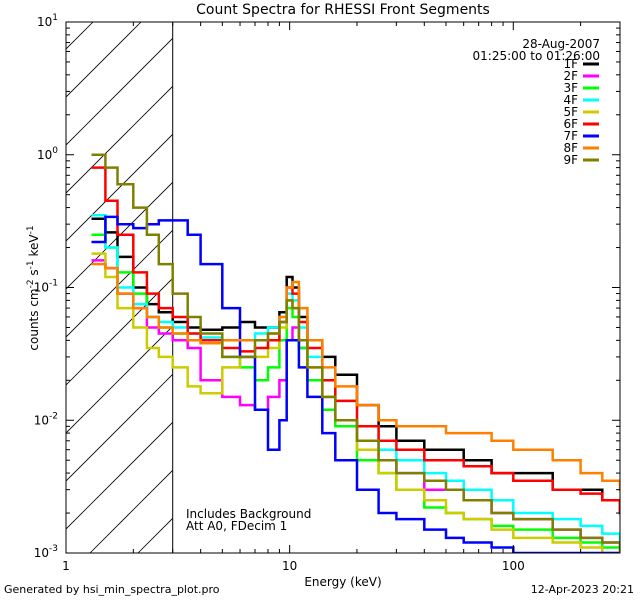 The image size is (640, 600). I want to click on y-tick-label: 10⁻², so click(46, 419).